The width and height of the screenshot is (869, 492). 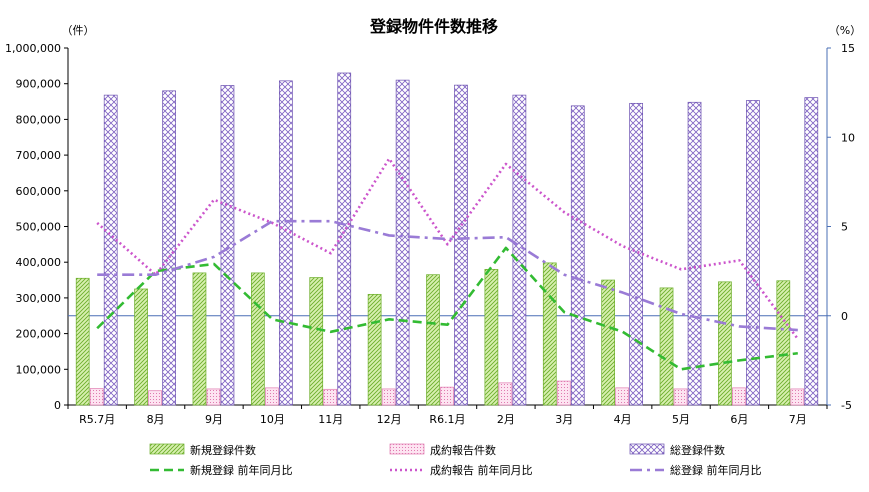 What do you see at coordinates (798, 419) in the screenshot?
I see `x-tick-label: 7月` at bounding box center [798, 419].